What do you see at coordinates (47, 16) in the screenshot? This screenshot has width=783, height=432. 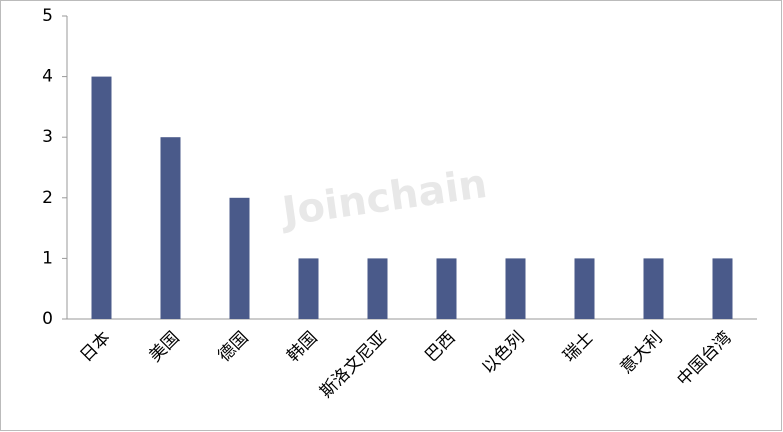 I see `y-tick-label: 5` at bounding box center [47, 16].